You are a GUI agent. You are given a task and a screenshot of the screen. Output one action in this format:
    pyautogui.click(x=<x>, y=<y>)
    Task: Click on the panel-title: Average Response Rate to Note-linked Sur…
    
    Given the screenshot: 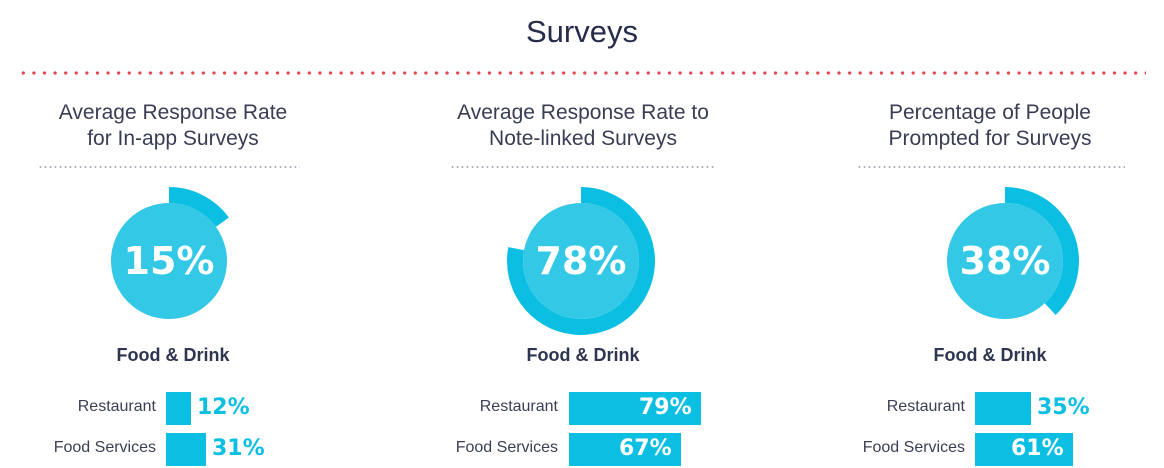 What is the action you would take?
    pyautogui.click(x=583, y=125)
    